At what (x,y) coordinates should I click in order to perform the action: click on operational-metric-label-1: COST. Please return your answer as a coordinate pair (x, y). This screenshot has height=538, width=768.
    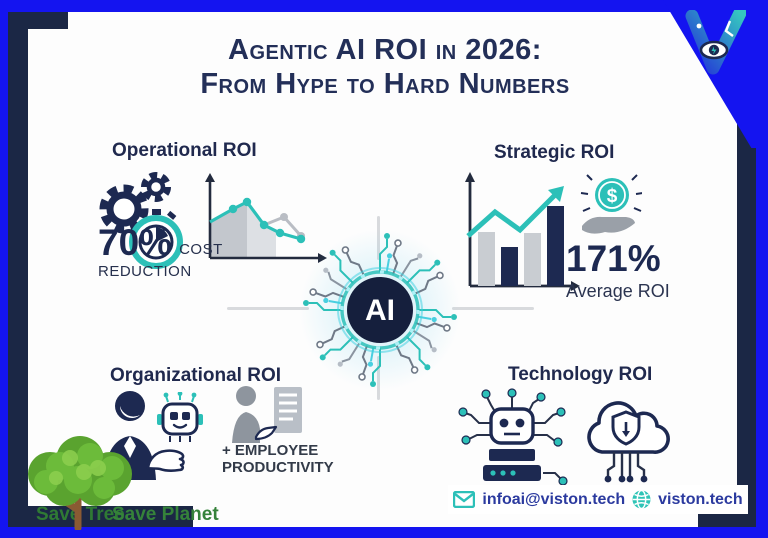
    Looking at the image, I should click on (201, 249).